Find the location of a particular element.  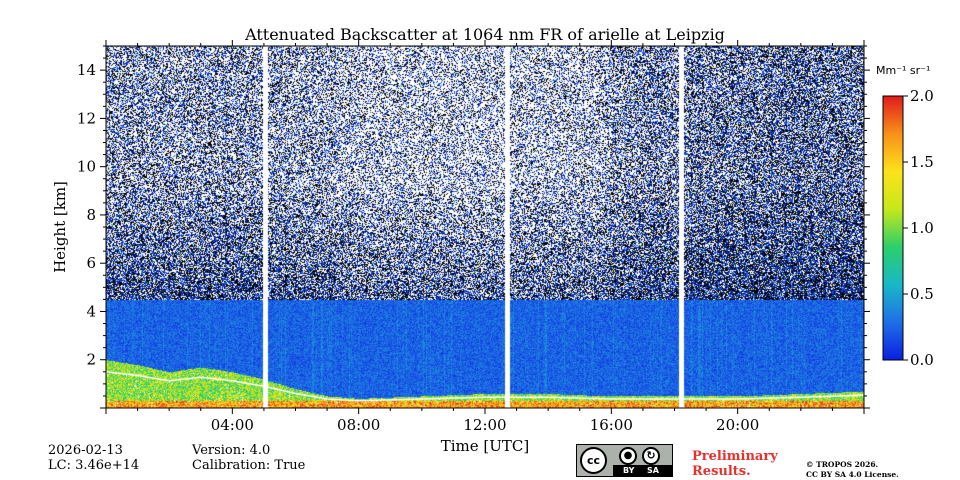

cc-sa-label: SA is located at coordinates (653, 470).